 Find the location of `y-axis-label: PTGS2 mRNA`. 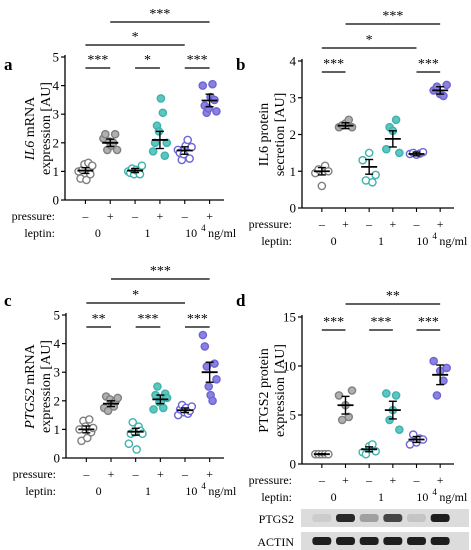

y-axis-label: PTGS2 mRNA is located at coordinates (30, 386).